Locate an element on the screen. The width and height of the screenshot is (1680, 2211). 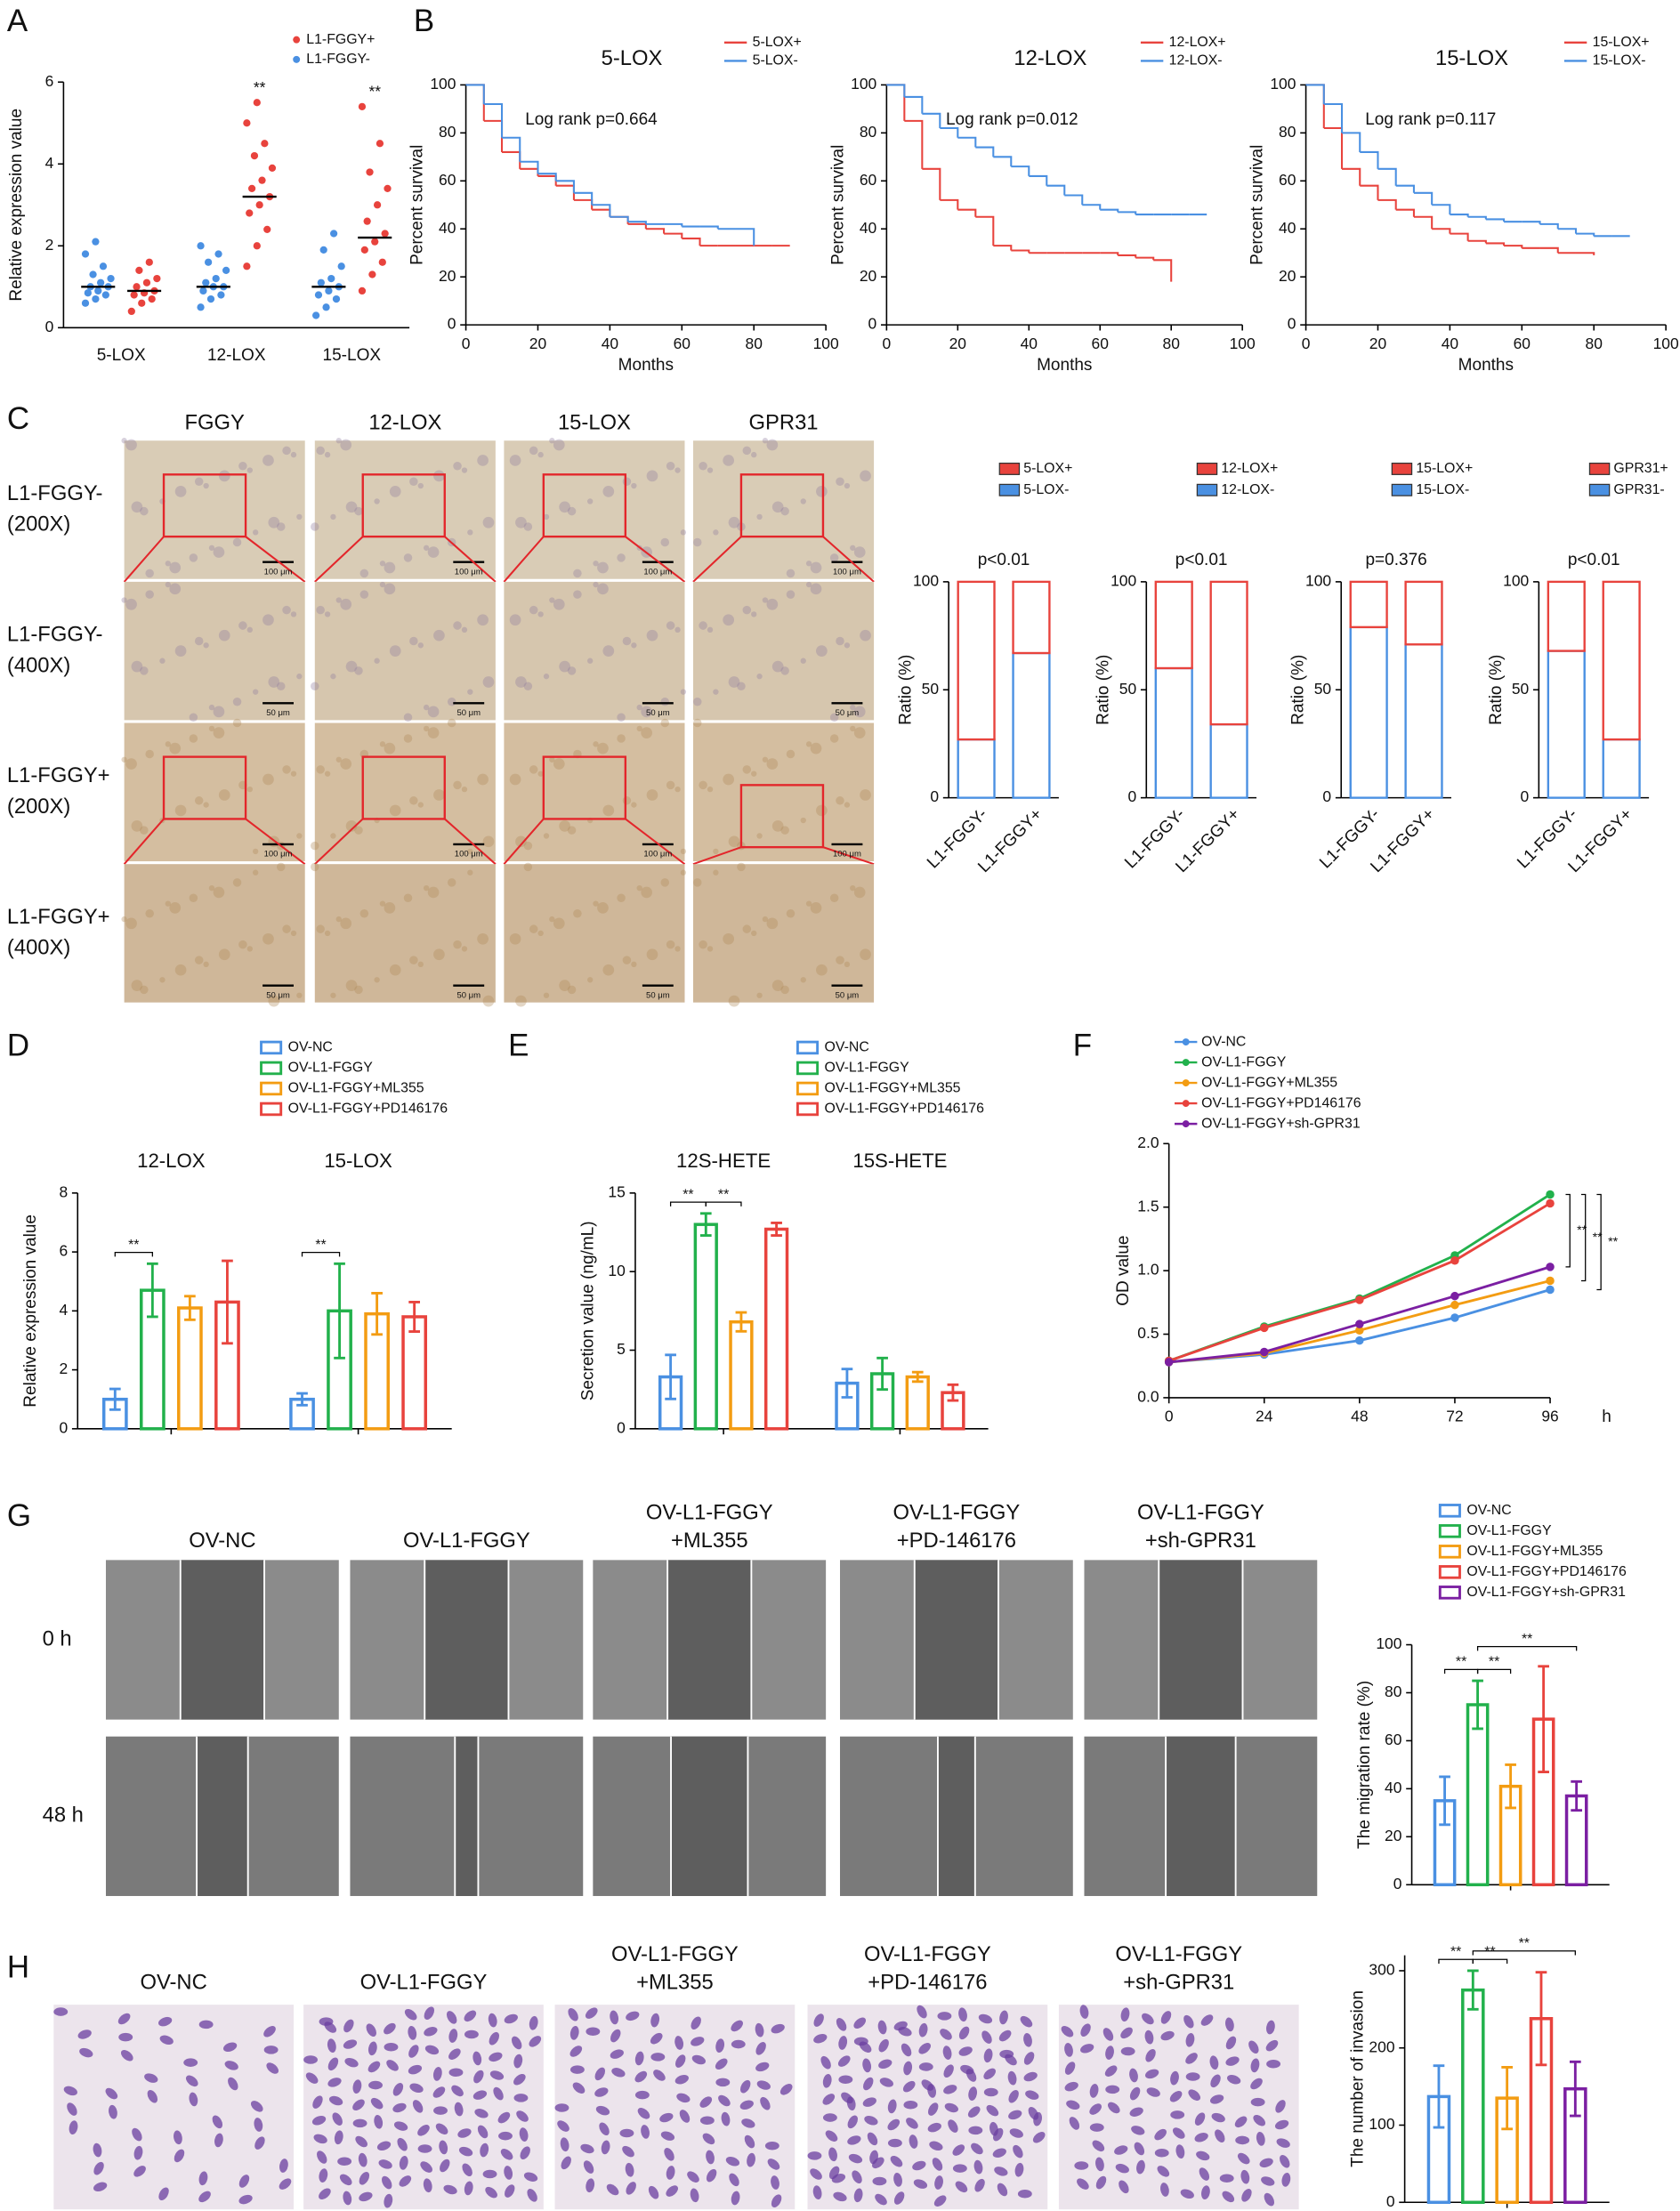
y-tick-label: 0 is located at coordinates (1131, 796).